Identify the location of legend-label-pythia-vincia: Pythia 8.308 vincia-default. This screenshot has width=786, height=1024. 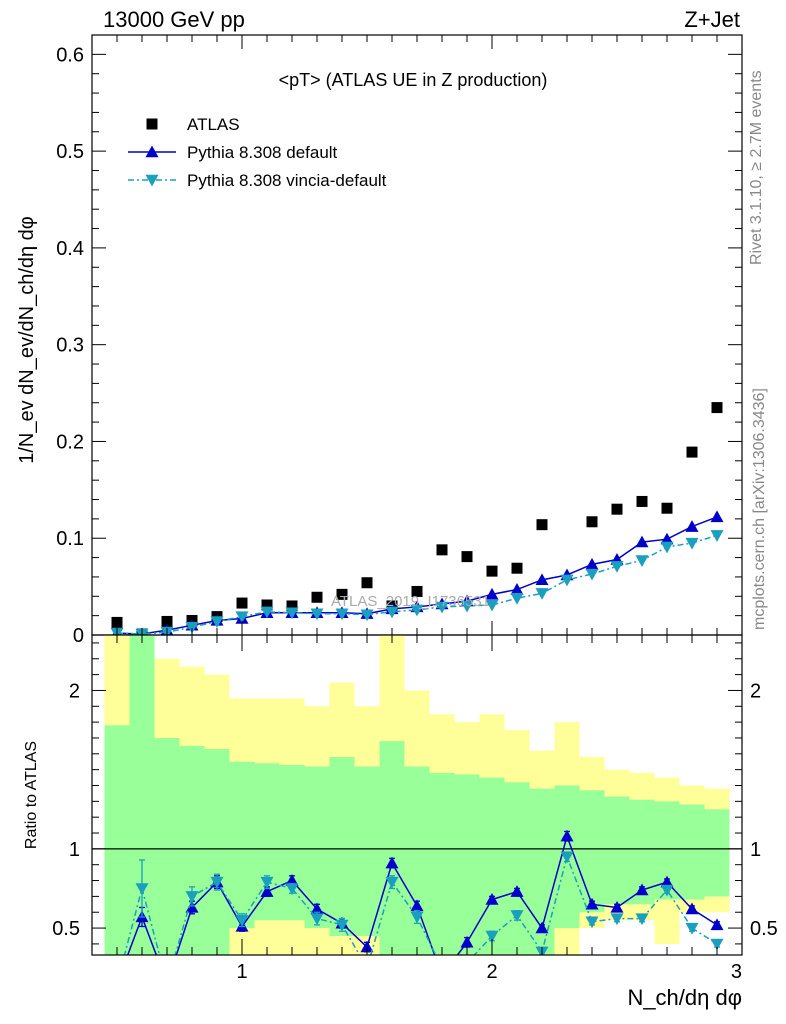
(287, 180).